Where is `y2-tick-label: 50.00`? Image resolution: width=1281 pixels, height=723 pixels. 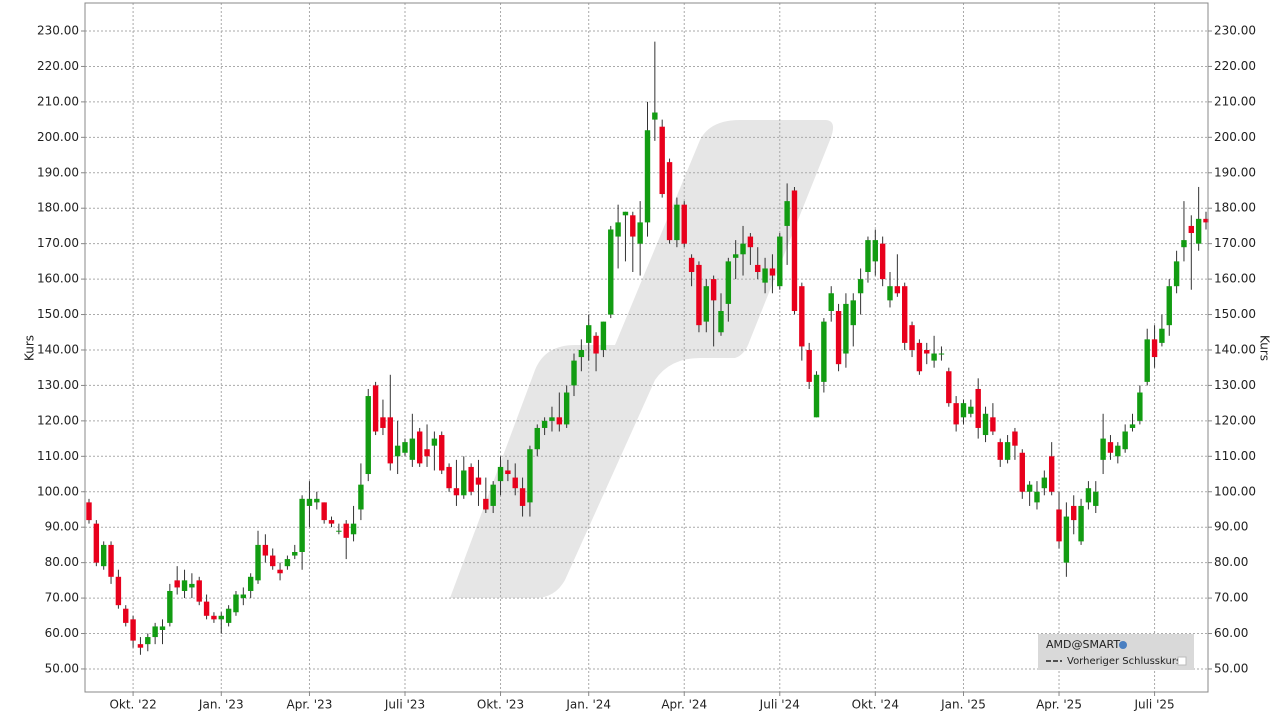 y2-tick-label: 50.00 is located at coordinates (1231, 668).